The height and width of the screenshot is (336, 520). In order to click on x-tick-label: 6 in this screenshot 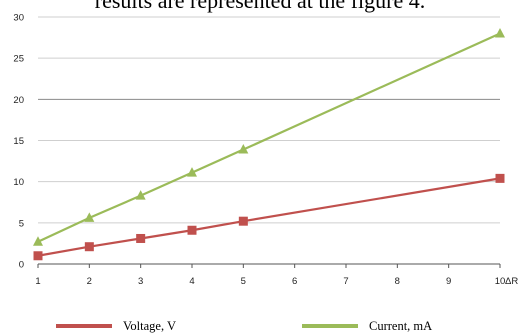, I will do `click(294, 281)`.